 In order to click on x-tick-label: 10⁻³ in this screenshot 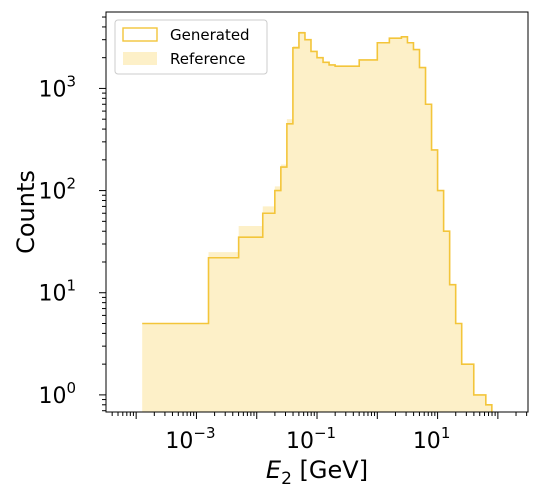, I will do `click(190, 439)`.